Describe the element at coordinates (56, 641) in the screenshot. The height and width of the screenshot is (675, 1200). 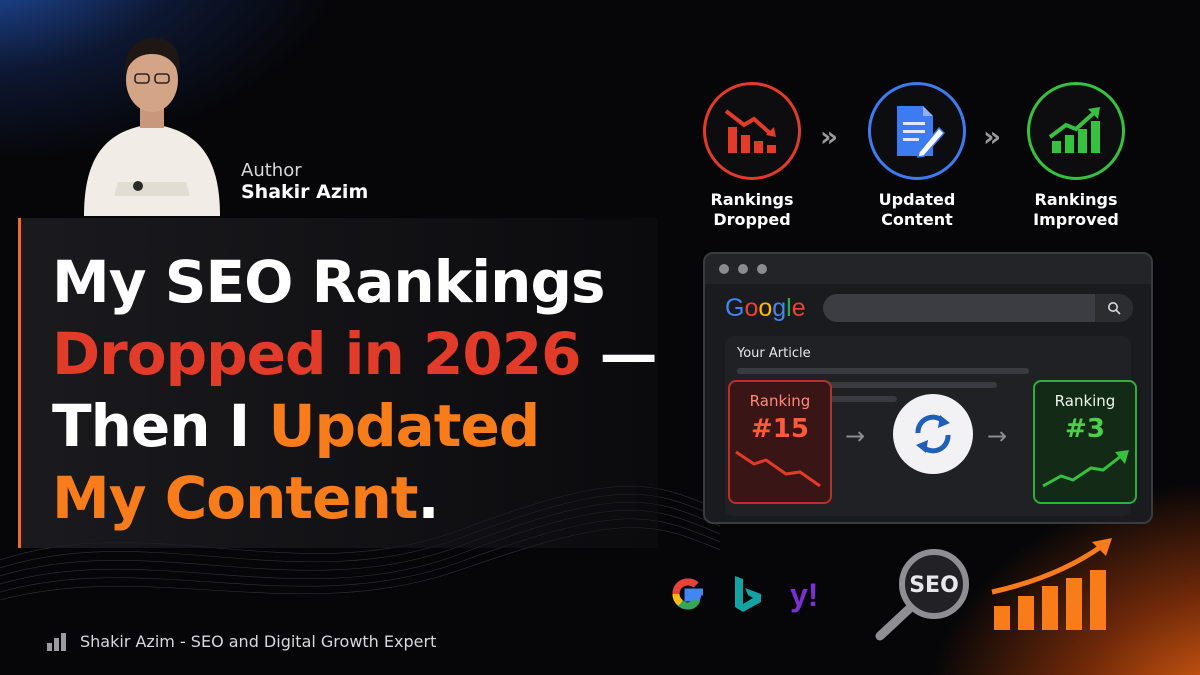
I see `bar-chart-icon` at that location.